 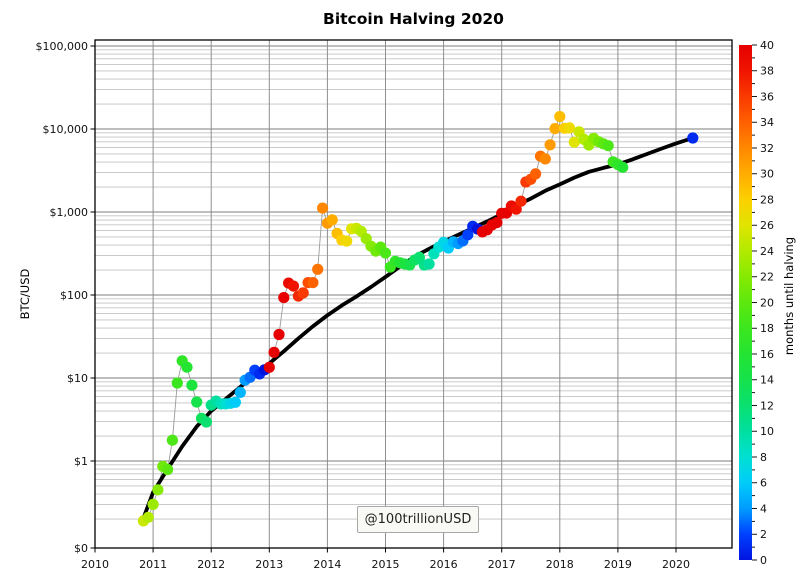 I want to click on colorbar-tick-label: 32, so click(x=767, y=148).